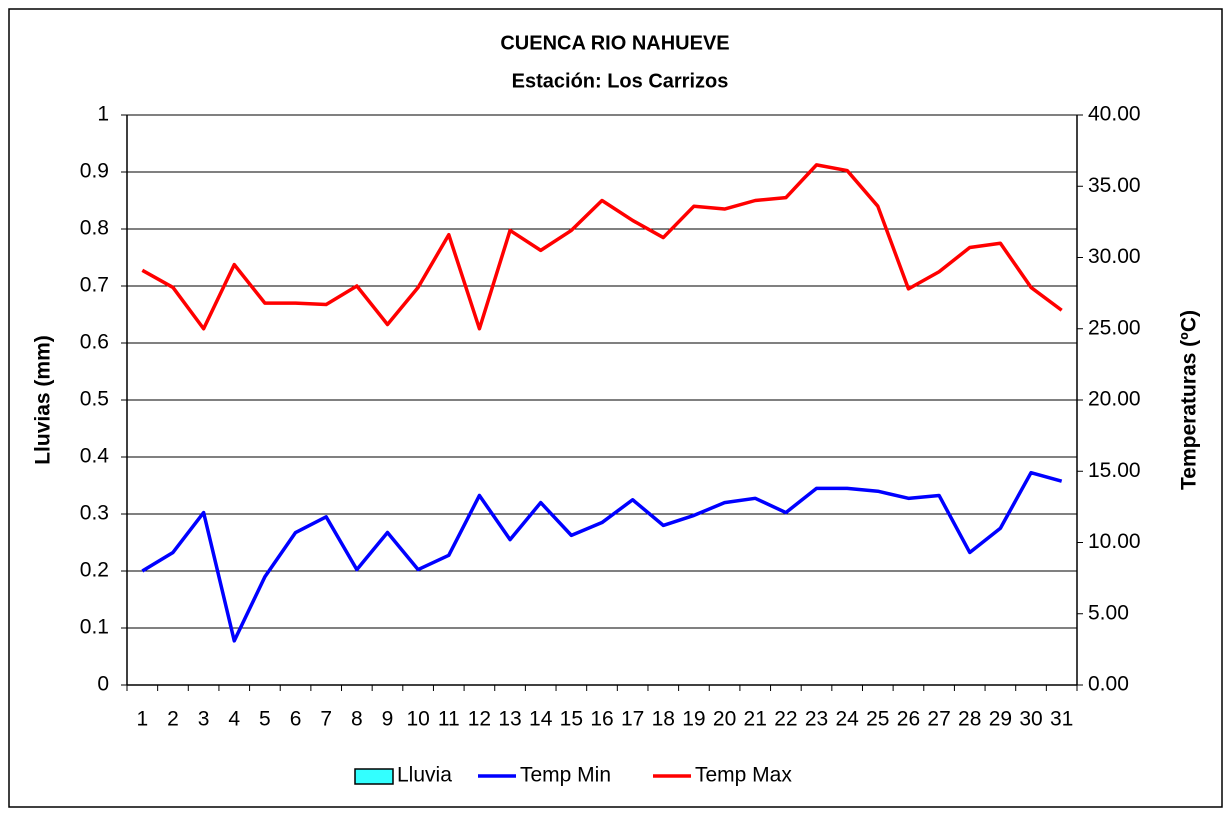 The image size is (1231, 816). What do you see at coordinates (357, 719) in the screenshot?
I see `x-tick-label: 8` at bounding box center [357, 719].